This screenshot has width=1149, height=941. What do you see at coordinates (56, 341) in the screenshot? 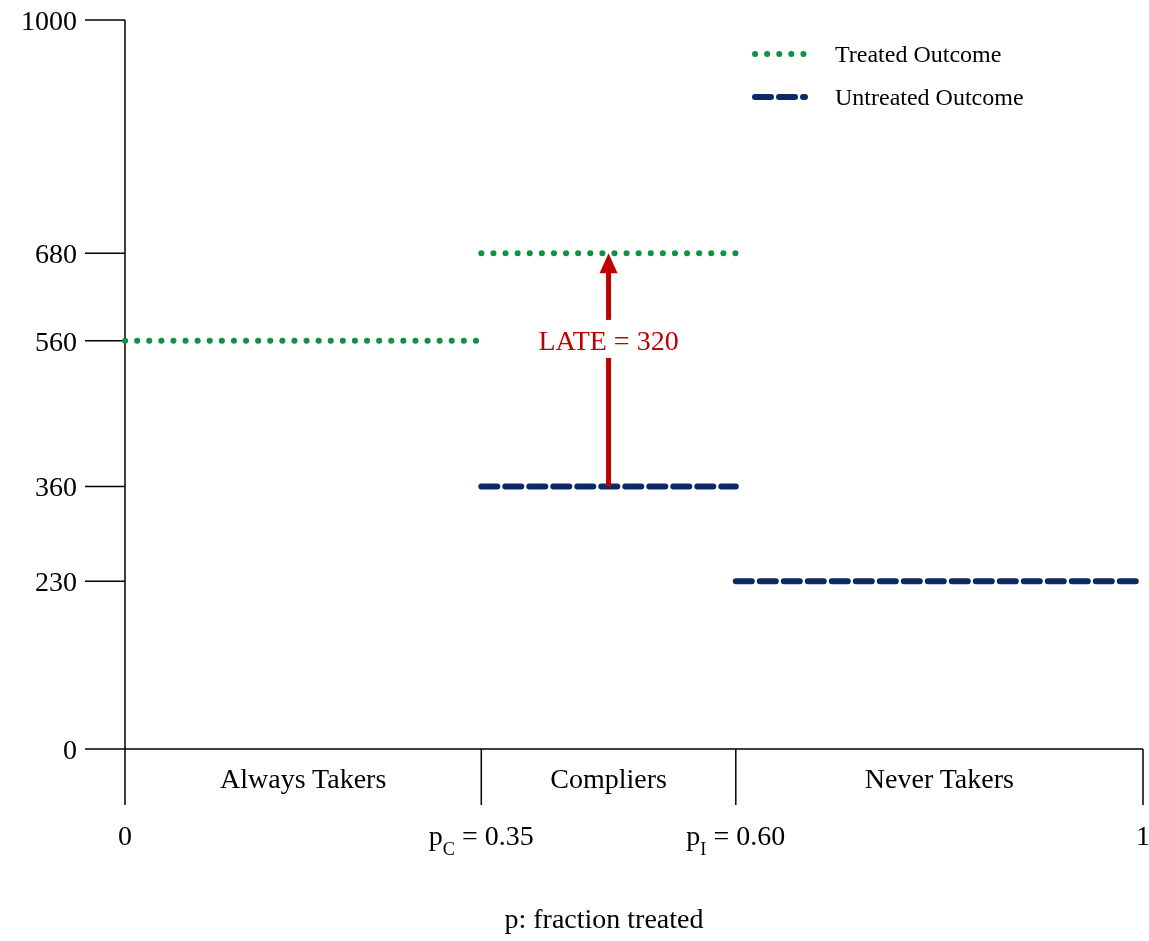
I see `y-tick-label: 560` at bounding box center [56, 341].